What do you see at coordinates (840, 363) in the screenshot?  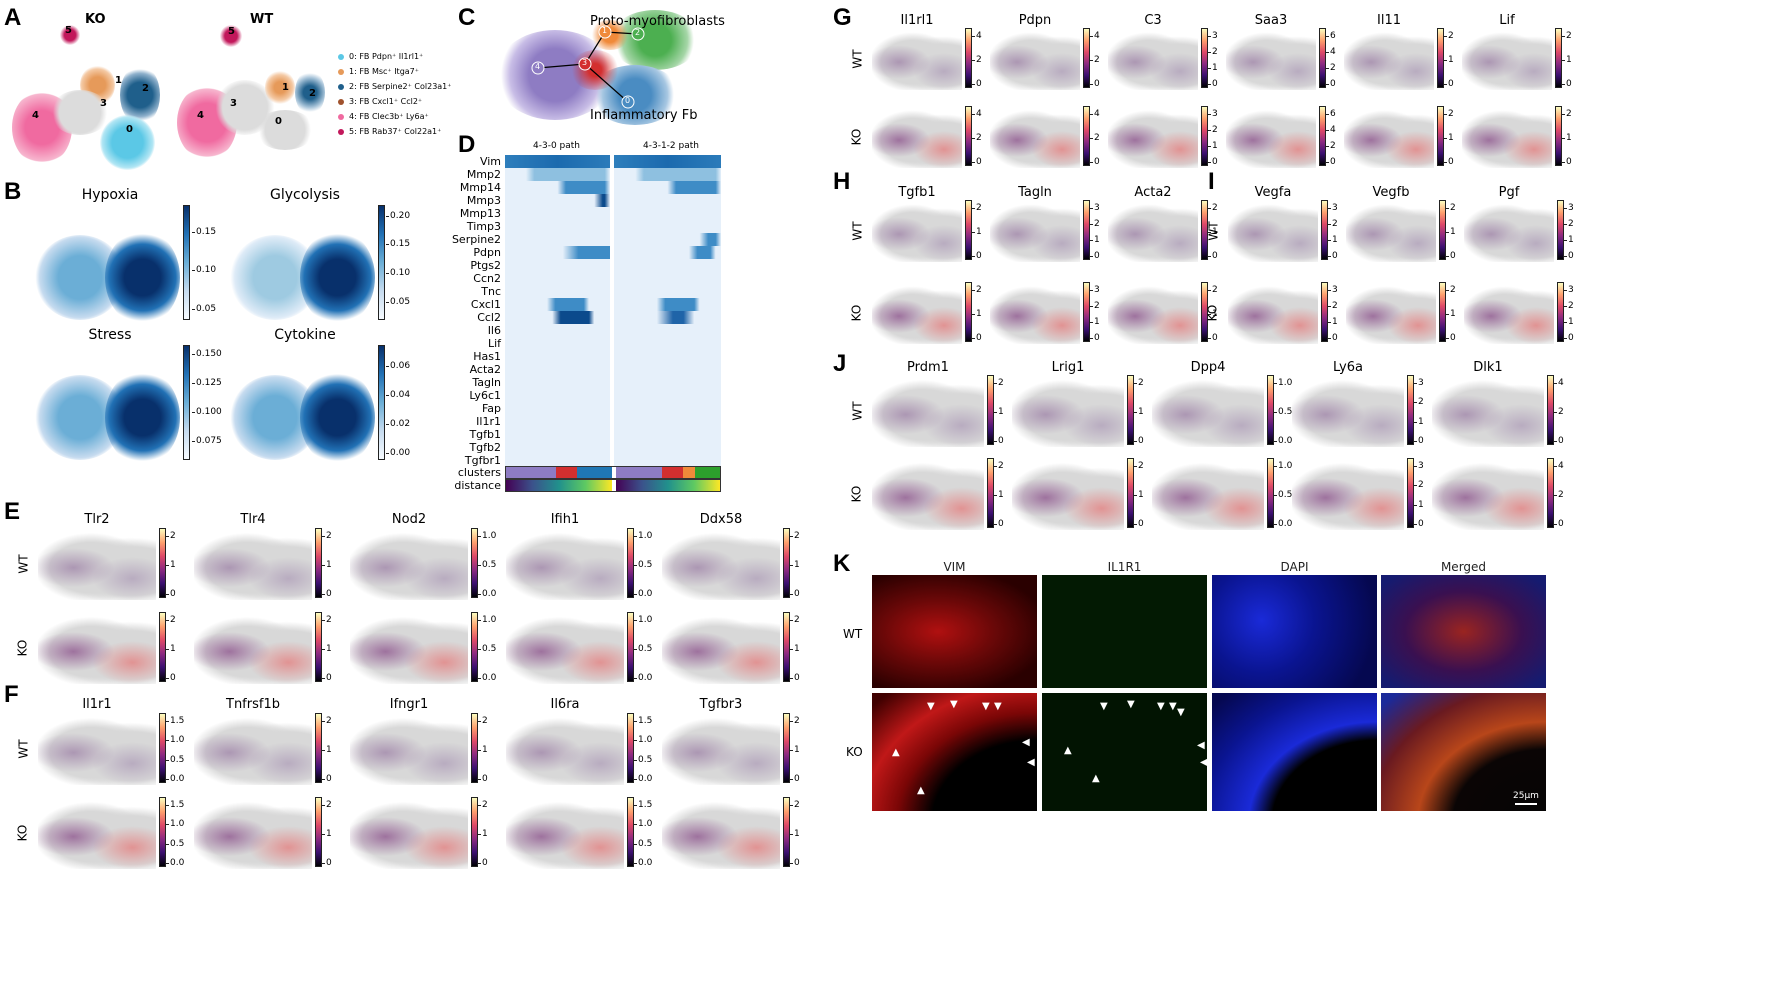 I see `panel-label-j: J` at bounding box center [840, 363].